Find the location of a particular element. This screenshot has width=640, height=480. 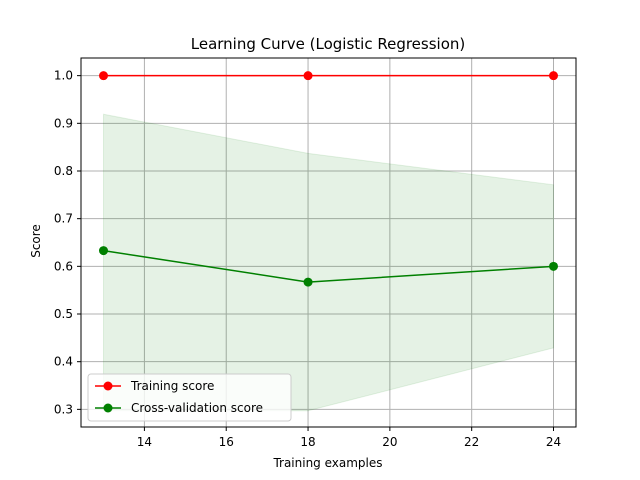

y-axis-ticks: 0.3 0.4 0.5 0.6 0.7 0.8 0.9 1.0 is located at coordinates (67, 242).